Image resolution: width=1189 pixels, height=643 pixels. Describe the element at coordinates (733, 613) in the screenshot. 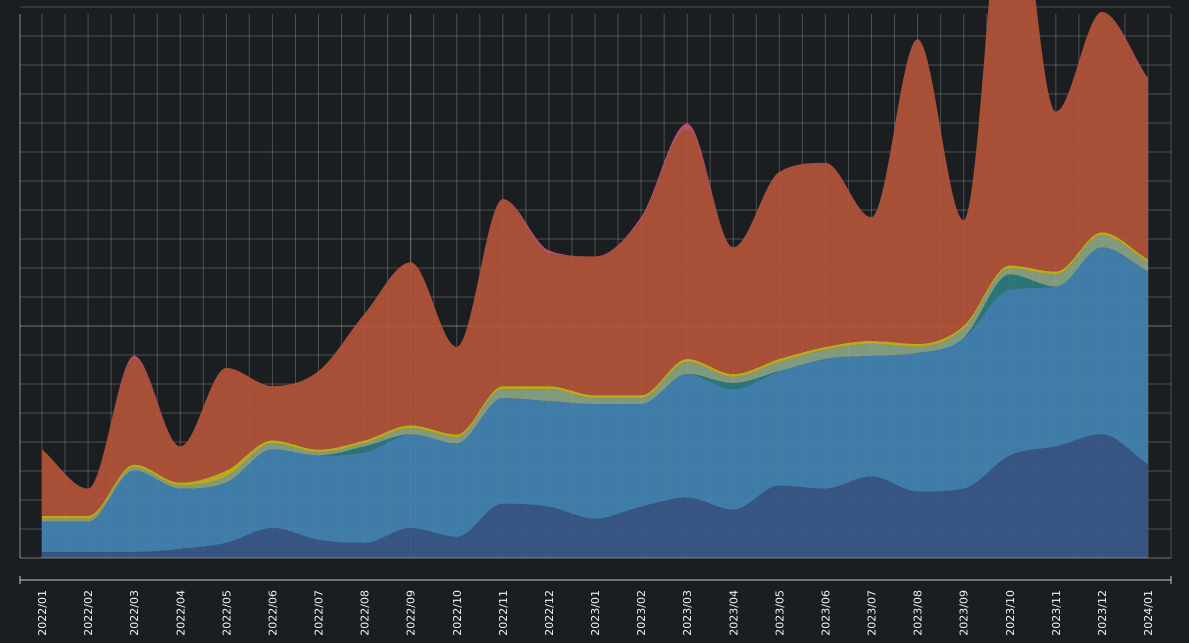

I see `x-tick-label: 2023/04` at that location.